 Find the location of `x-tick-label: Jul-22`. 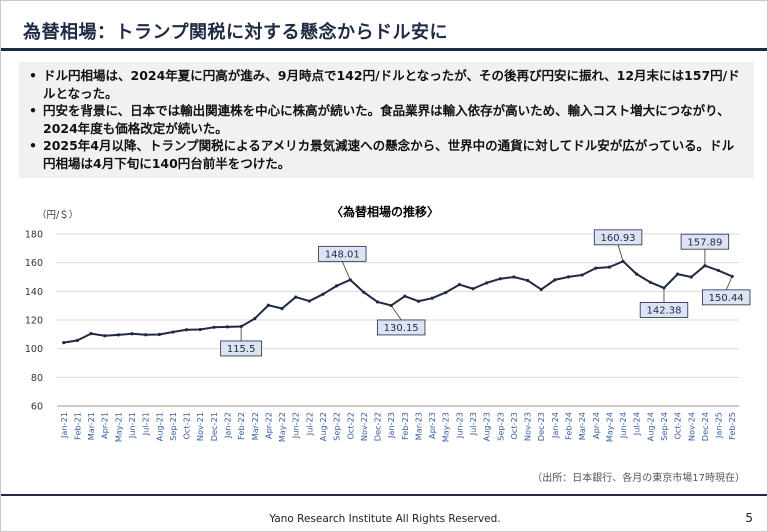

x-tick-label: Jul-22 is located at coordinates (309, 424).